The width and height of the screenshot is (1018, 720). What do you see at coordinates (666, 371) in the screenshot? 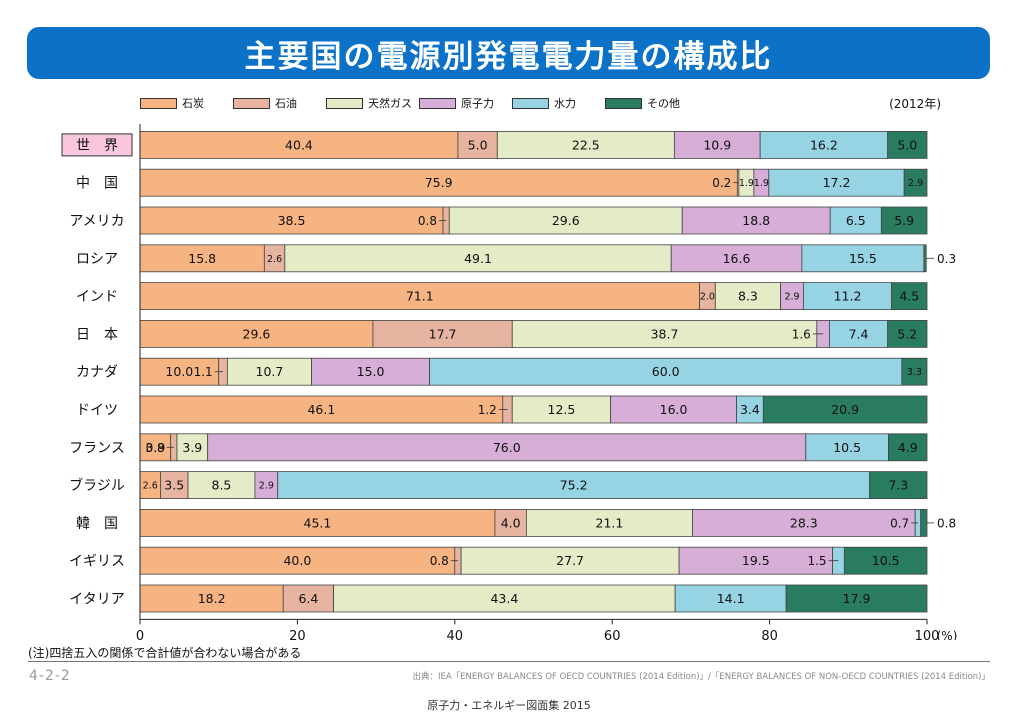
I see `data-label: 60.0` at bounding box center [666, 371].